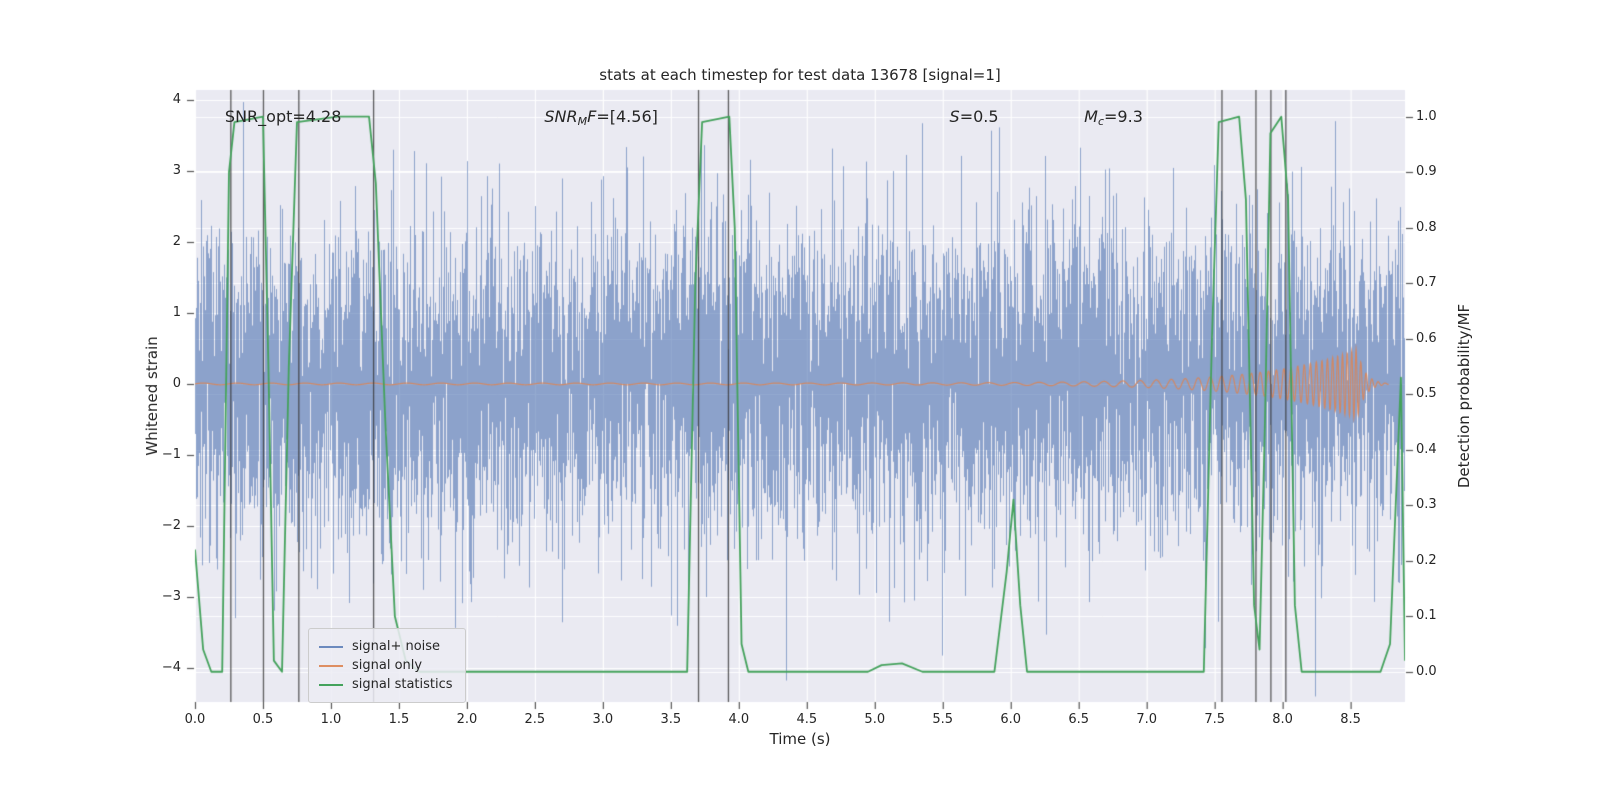 The width and height of the screenshot is (1600, 800). Describe the element at coordinates (396, 646) in the screenshot. I see `legend-label: signal+ noise` at that location.